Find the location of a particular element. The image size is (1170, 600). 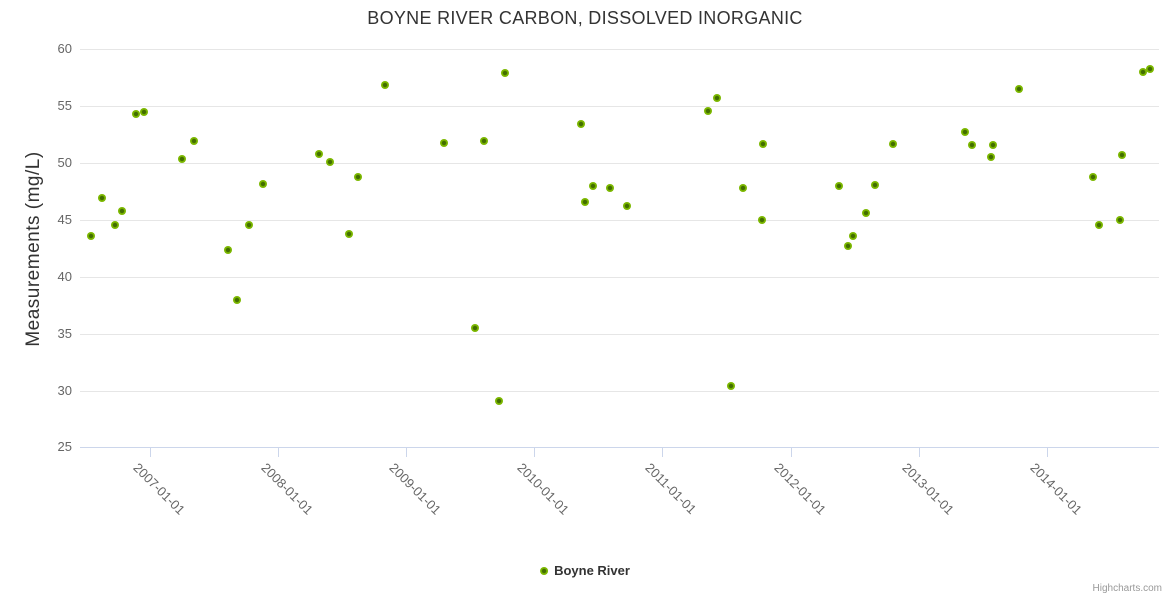

highcharts-credit-link: Highcharts.com is located at coordinates (1127, 588).